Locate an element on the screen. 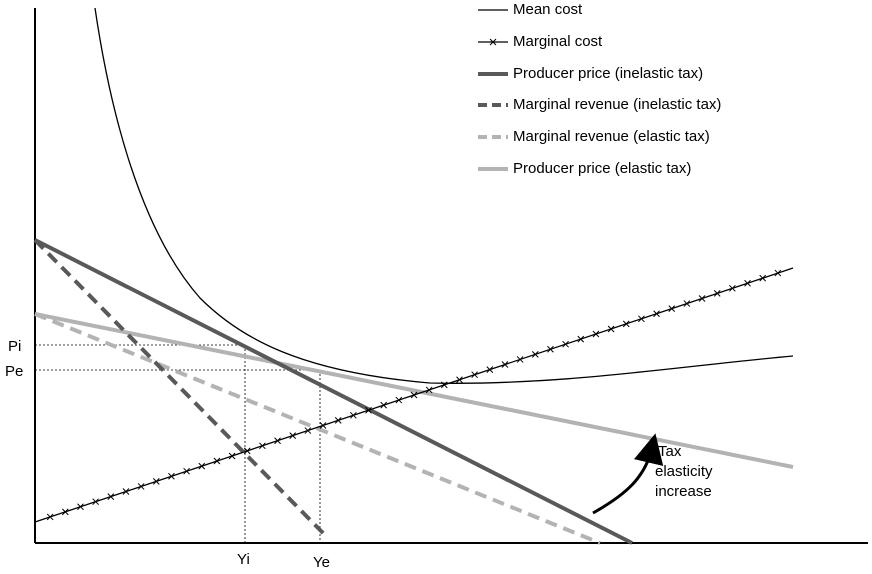 The height and width of the screenshot is (574, 872). x-label: Yi is located at coordinates (243, 559).